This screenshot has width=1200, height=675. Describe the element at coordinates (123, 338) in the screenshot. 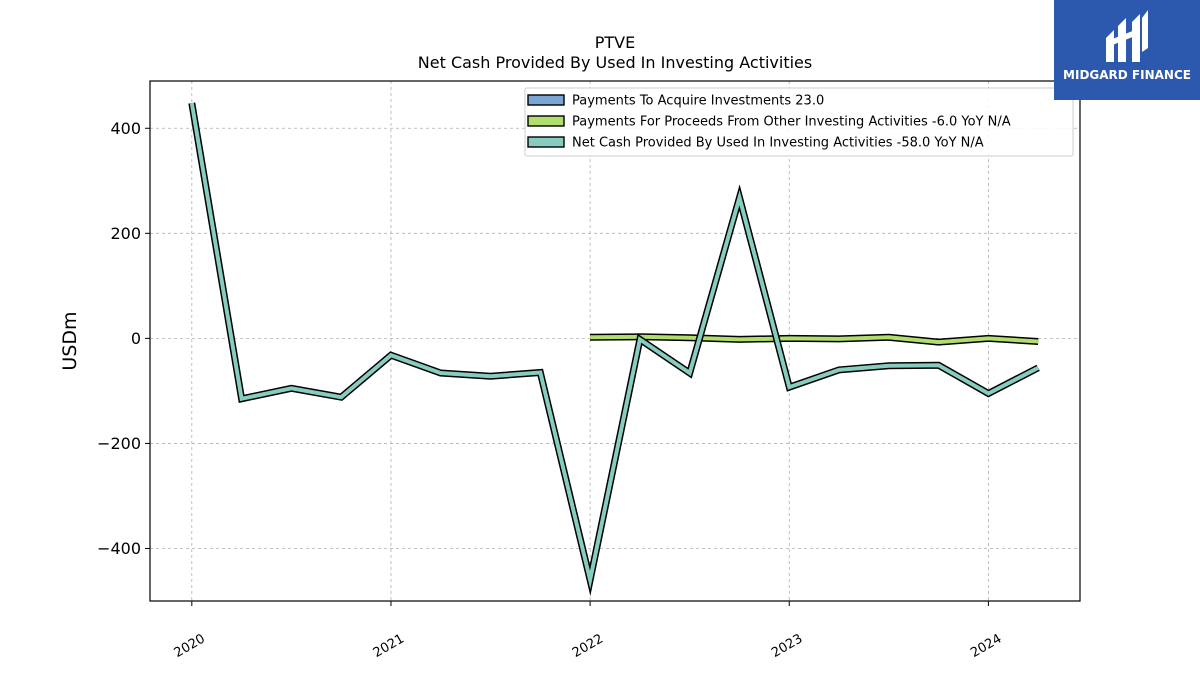

I see `y-axis: −400 −200 0 200 400` at that location.